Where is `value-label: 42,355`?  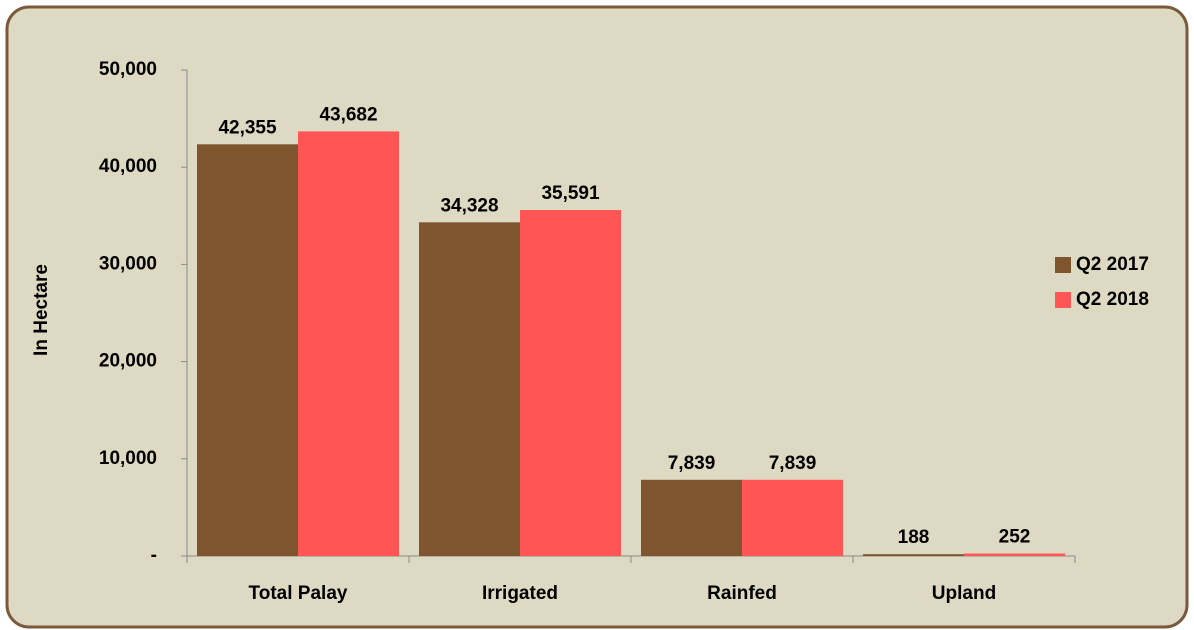 value-label: 42,355 is located at coordinates (247, 127).